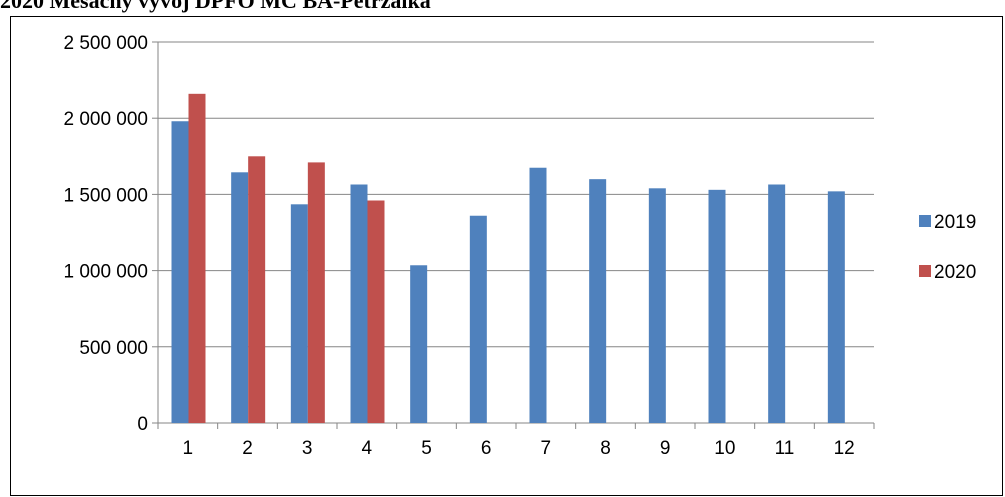 The image size is (1005, 497). Describe the element at coordinates (142, 424) in the screenshot. I see `y-tick-label: 0` at that location.